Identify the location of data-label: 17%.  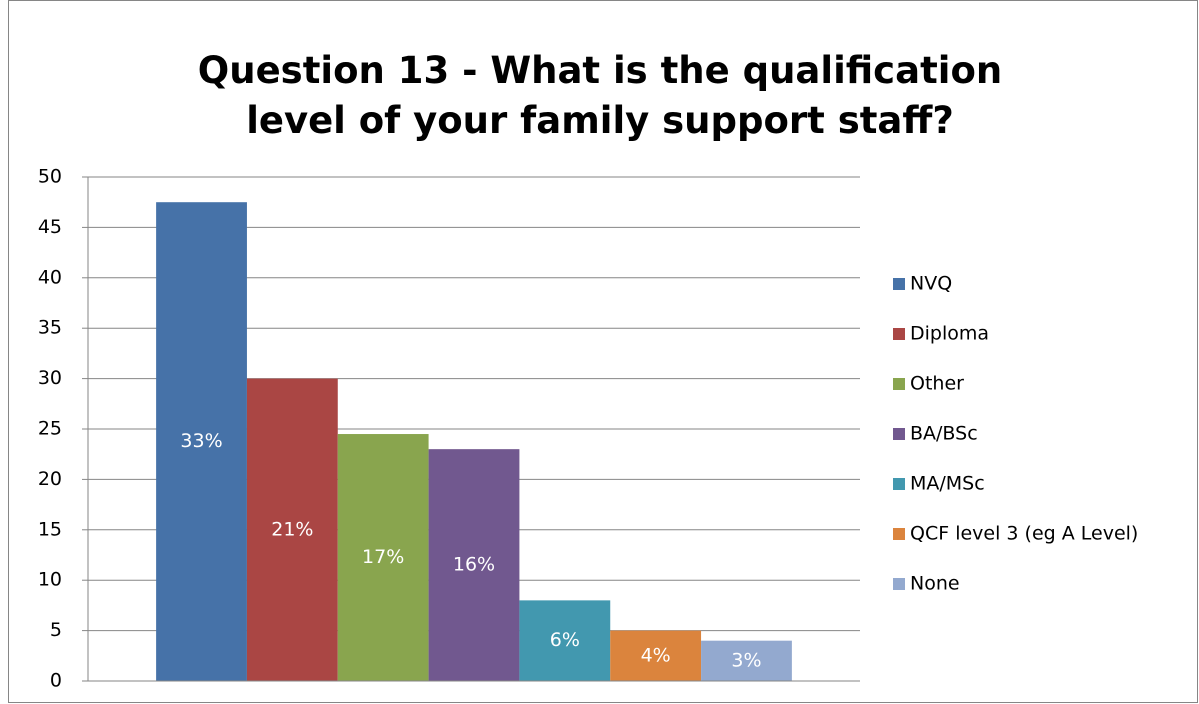
(383, 557).